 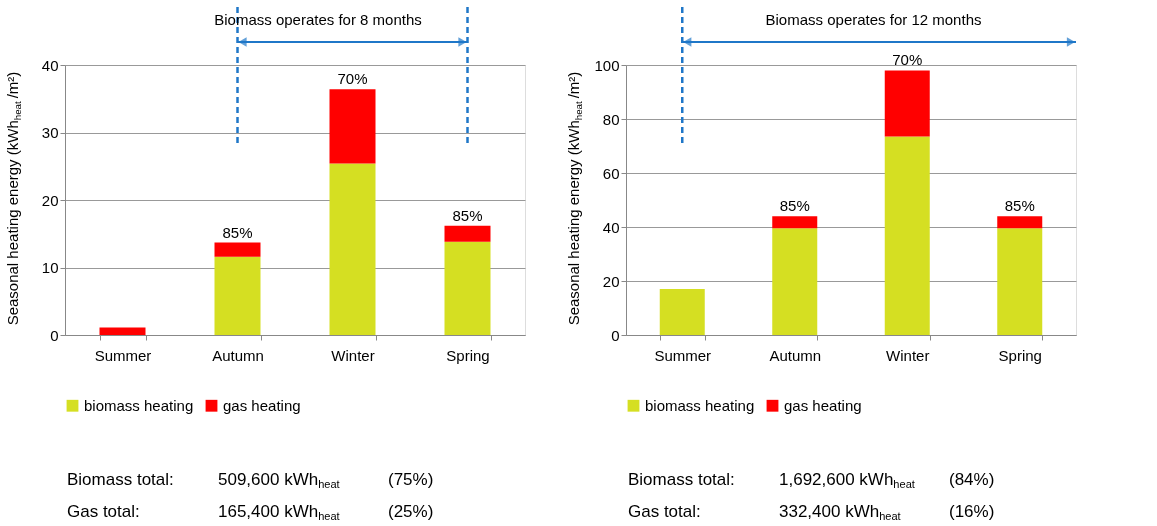 What do you see at coordinates (972, 511) in the screenshot?
I see `text: (16%)` at bounding box center [972, 511].